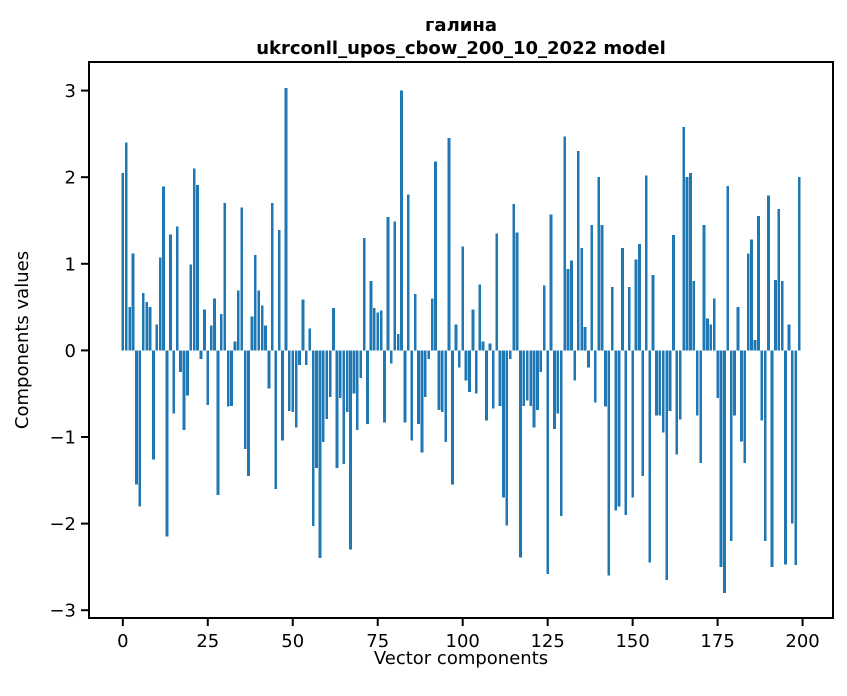  I want to click on y-tick-label: −1, so click(62, 437).